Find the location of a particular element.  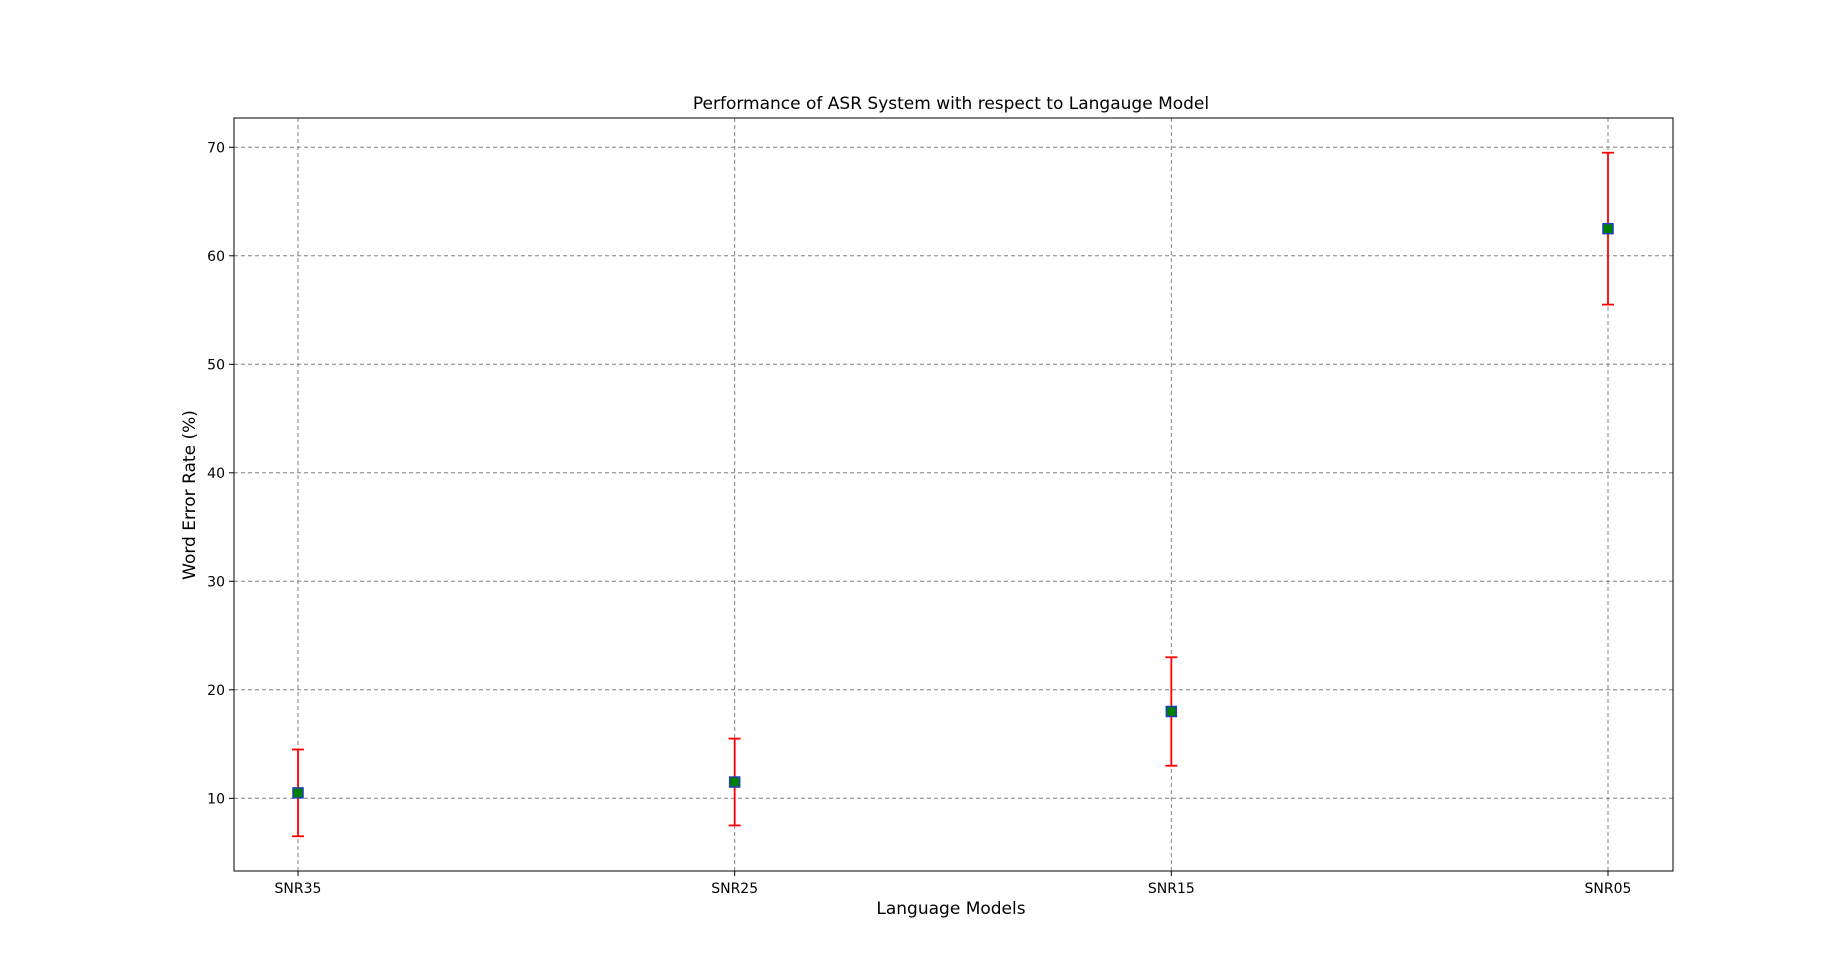

y-tick-label: 40 is located at coordinates (216, 474).